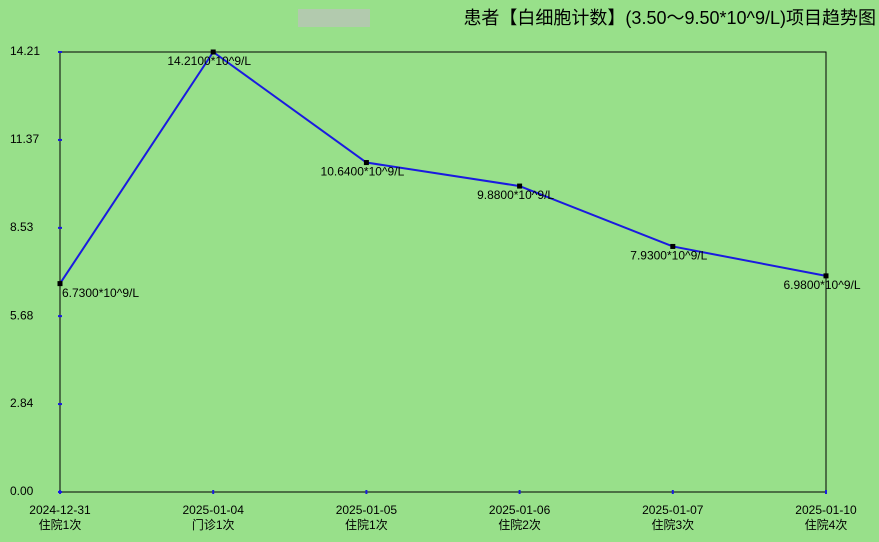  I want to click on y-tick-label: 14.21, so click(25, 51).